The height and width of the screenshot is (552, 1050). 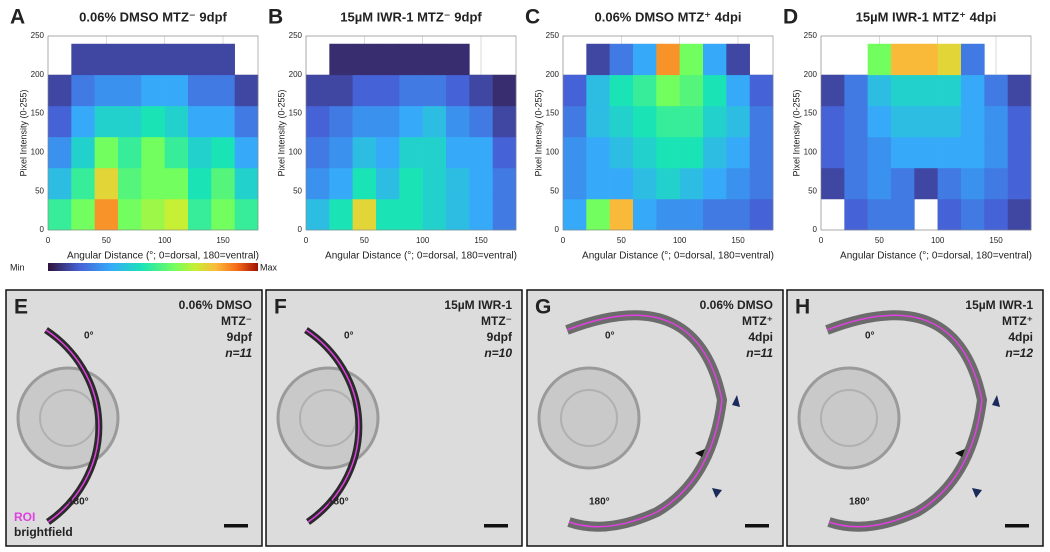 I want to click on panel-label: MTZ⁻, so click(x=496, y=321).